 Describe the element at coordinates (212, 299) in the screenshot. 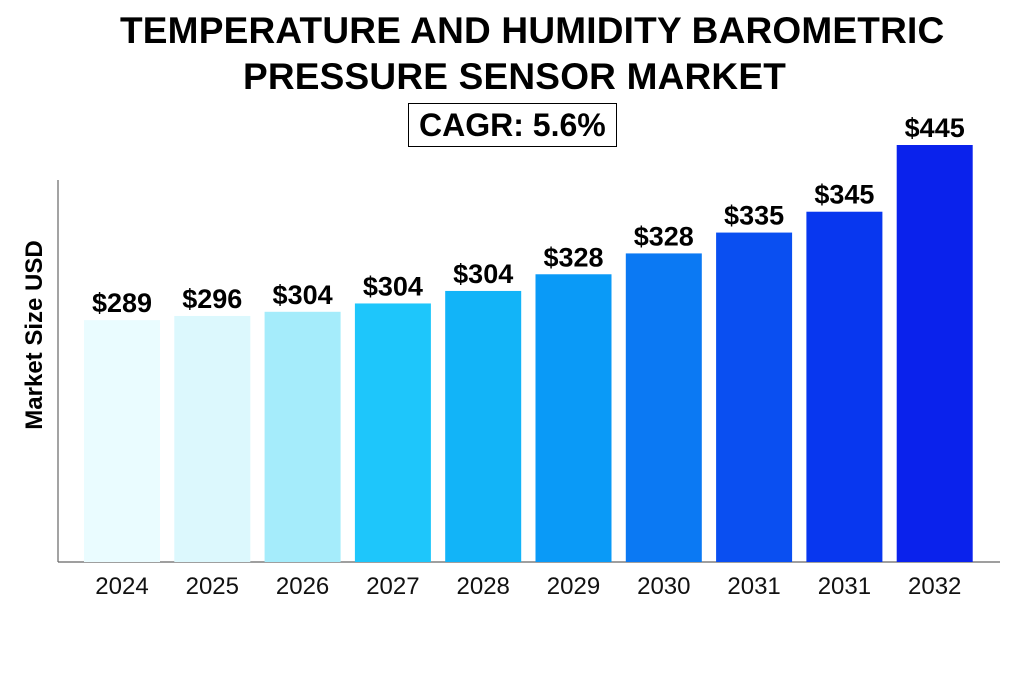

I see `data-label-1: $296` at that location.